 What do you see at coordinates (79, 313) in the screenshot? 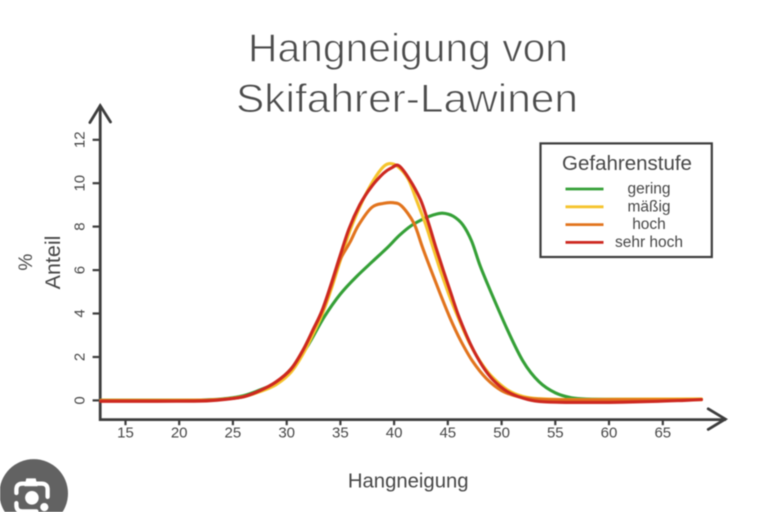
I see `svg-text: 4` at bounding box center [79, 313].